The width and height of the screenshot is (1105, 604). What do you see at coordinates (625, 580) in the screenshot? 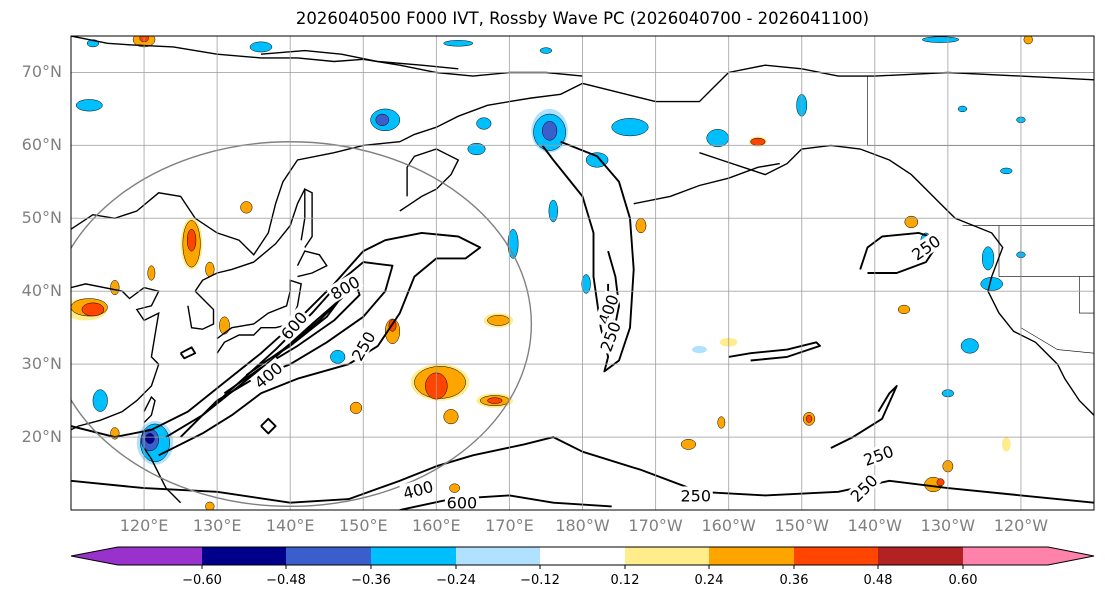
I see `colorbar-tick-label: 0.12` at bounding box center [625, 580].